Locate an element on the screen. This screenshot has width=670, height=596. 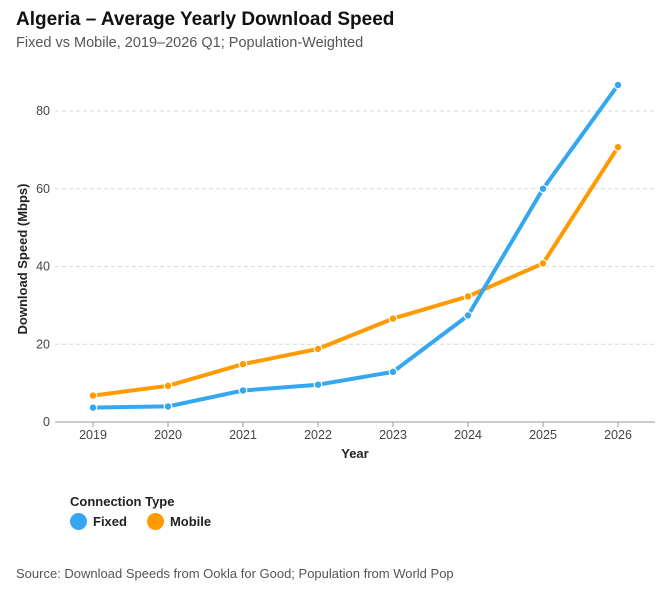
x-tick-label: 2026 is located at coordinates (618, 435).